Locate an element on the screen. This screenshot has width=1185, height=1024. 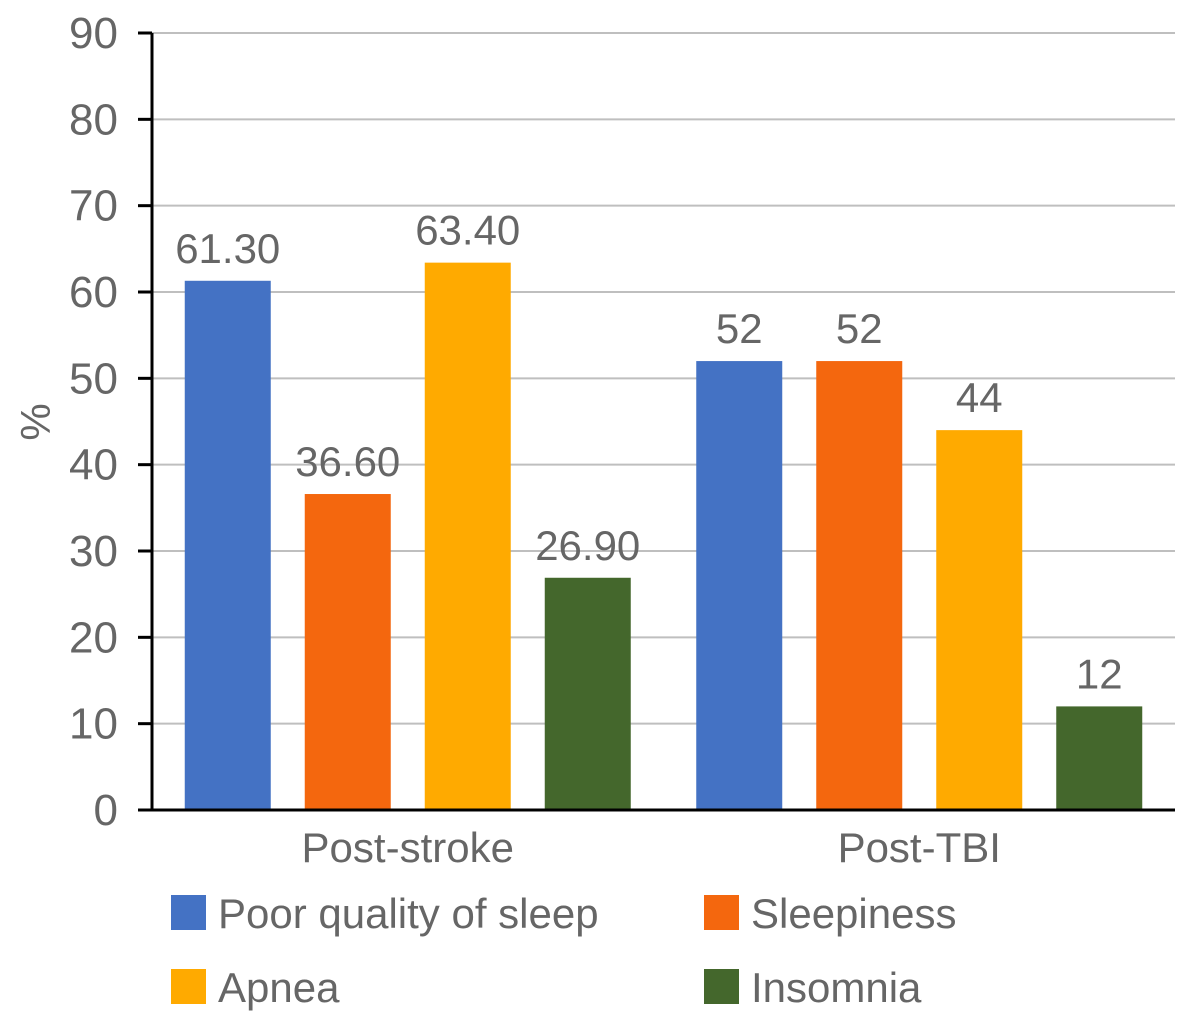
y-tick-label: 60 is located at coordinates (93, 292).